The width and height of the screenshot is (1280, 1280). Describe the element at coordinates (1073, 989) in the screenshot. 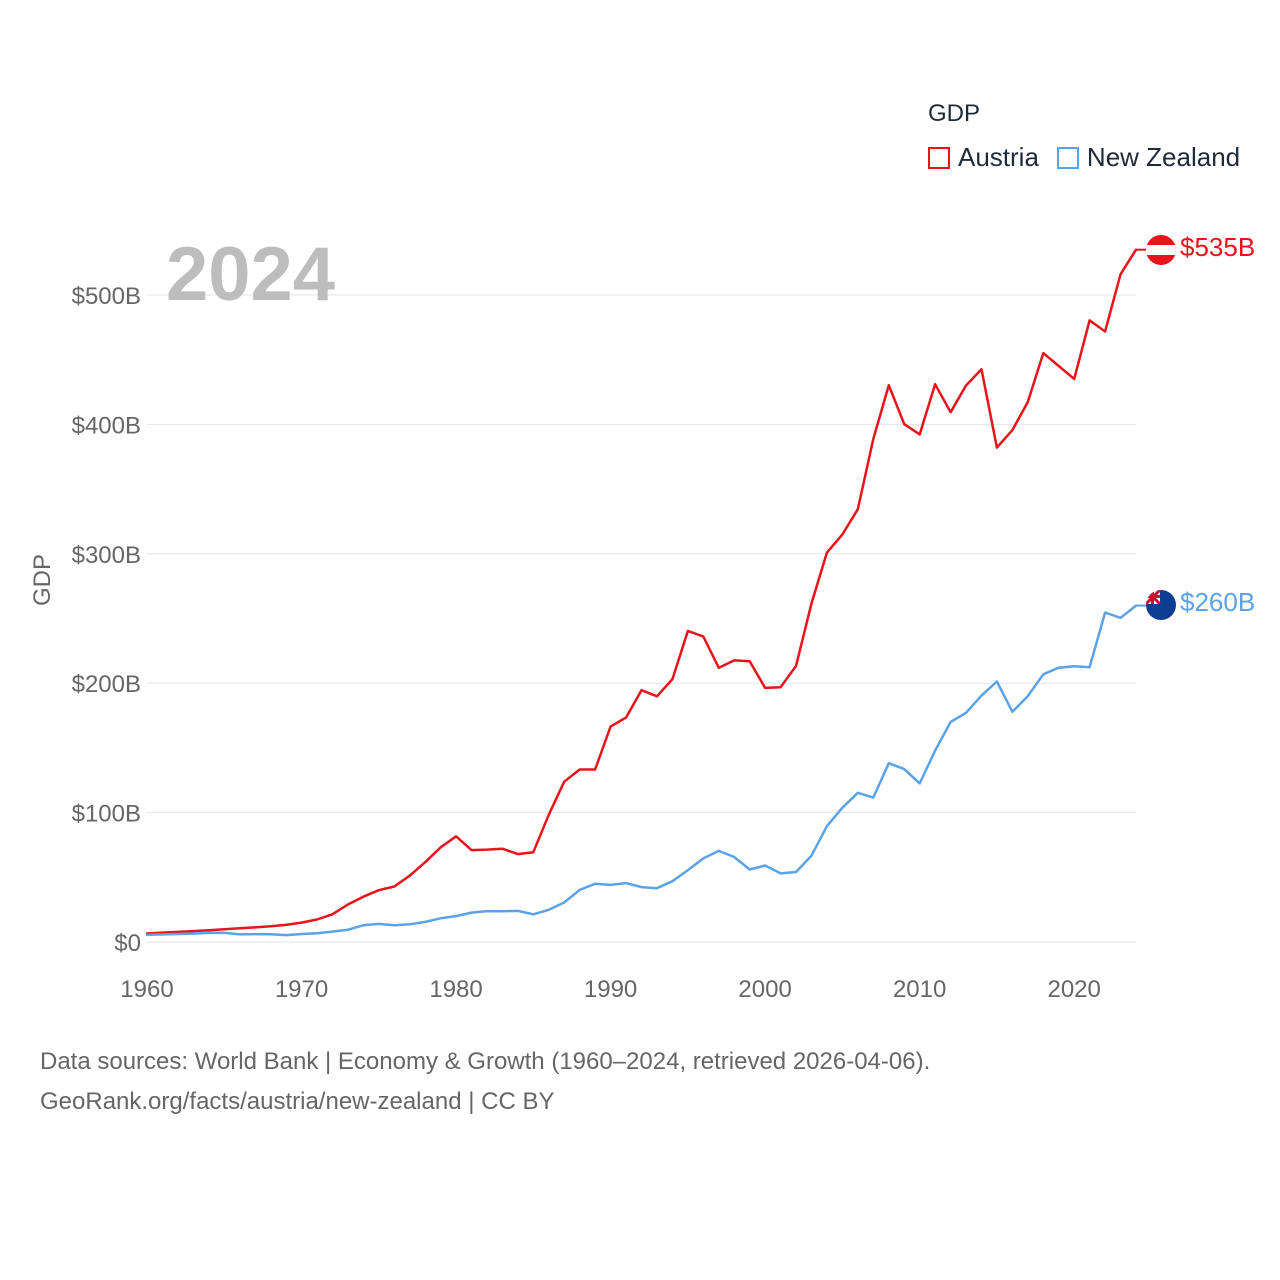

I see `x-tick-label: 2020` at that location.